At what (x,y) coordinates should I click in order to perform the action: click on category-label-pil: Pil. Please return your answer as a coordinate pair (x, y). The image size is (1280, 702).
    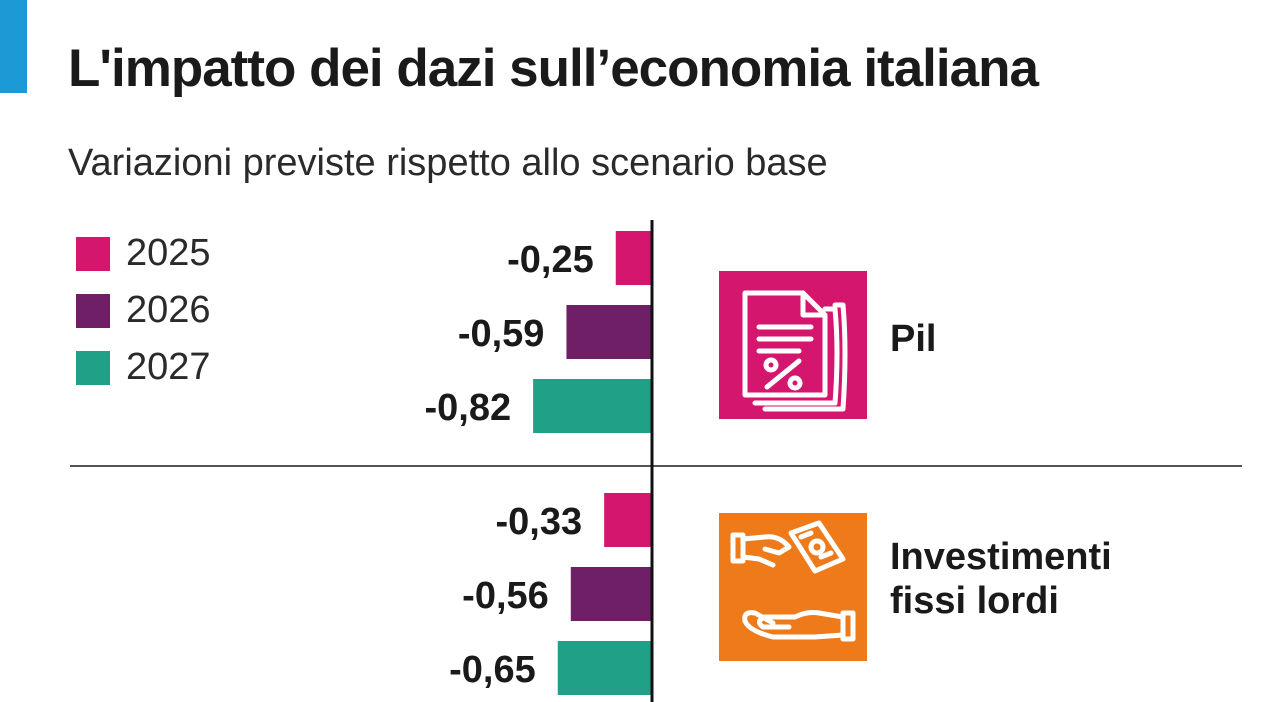
    Looking at the image, I should click on (913, 340).